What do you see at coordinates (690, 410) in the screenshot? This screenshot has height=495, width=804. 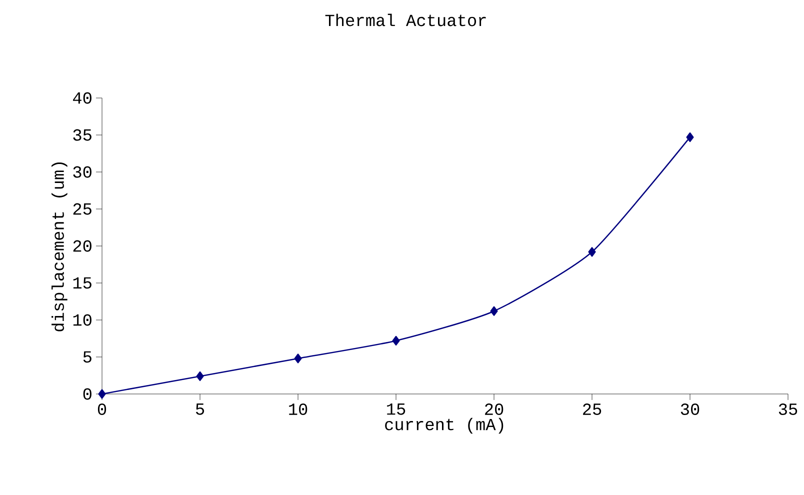 I see `x-tick-label: 30` at bounding box center [690, 410].